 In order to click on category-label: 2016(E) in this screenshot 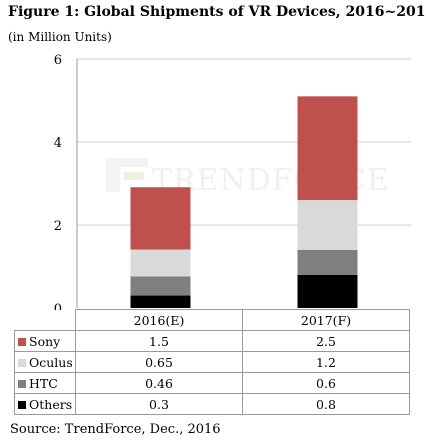, I will do `click(159, 320)`.